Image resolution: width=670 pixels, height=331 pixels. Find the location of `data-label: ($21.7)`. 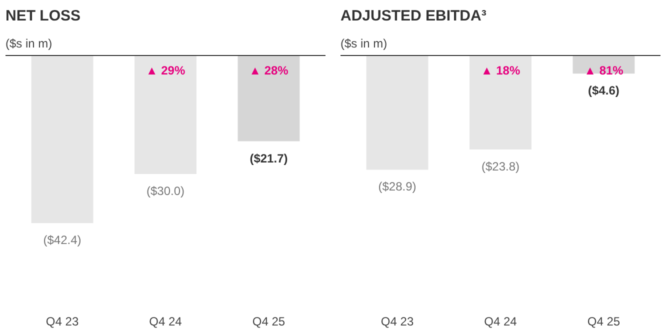

data-label: ($21.7) is located at coordinates (269, 158).